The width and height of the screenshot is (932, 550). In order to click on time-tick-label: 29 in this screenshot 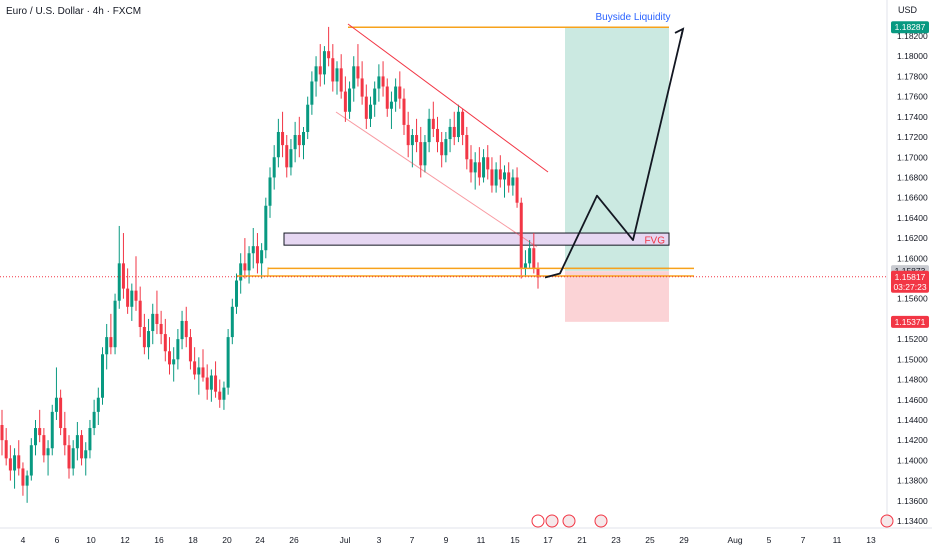, I will do `click(684, 540)`.